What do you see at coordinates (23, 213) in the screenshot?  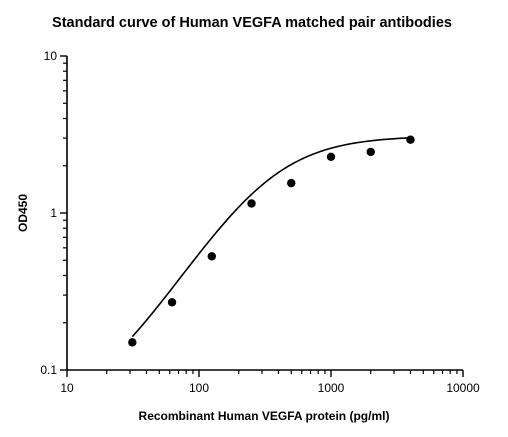 I see `y-axis-label: OD450` at bounding box center [23, 213].